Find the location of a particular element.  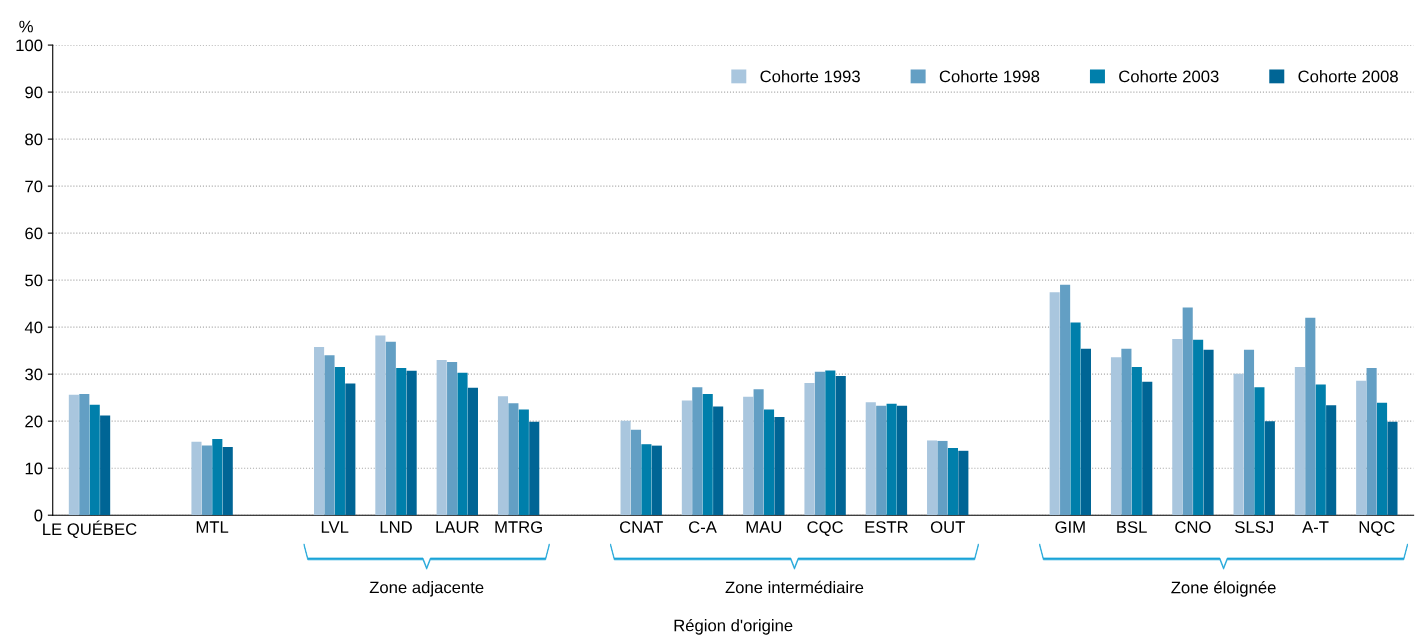

x-tick-label: ESTR is located at coordinates (886, 527).